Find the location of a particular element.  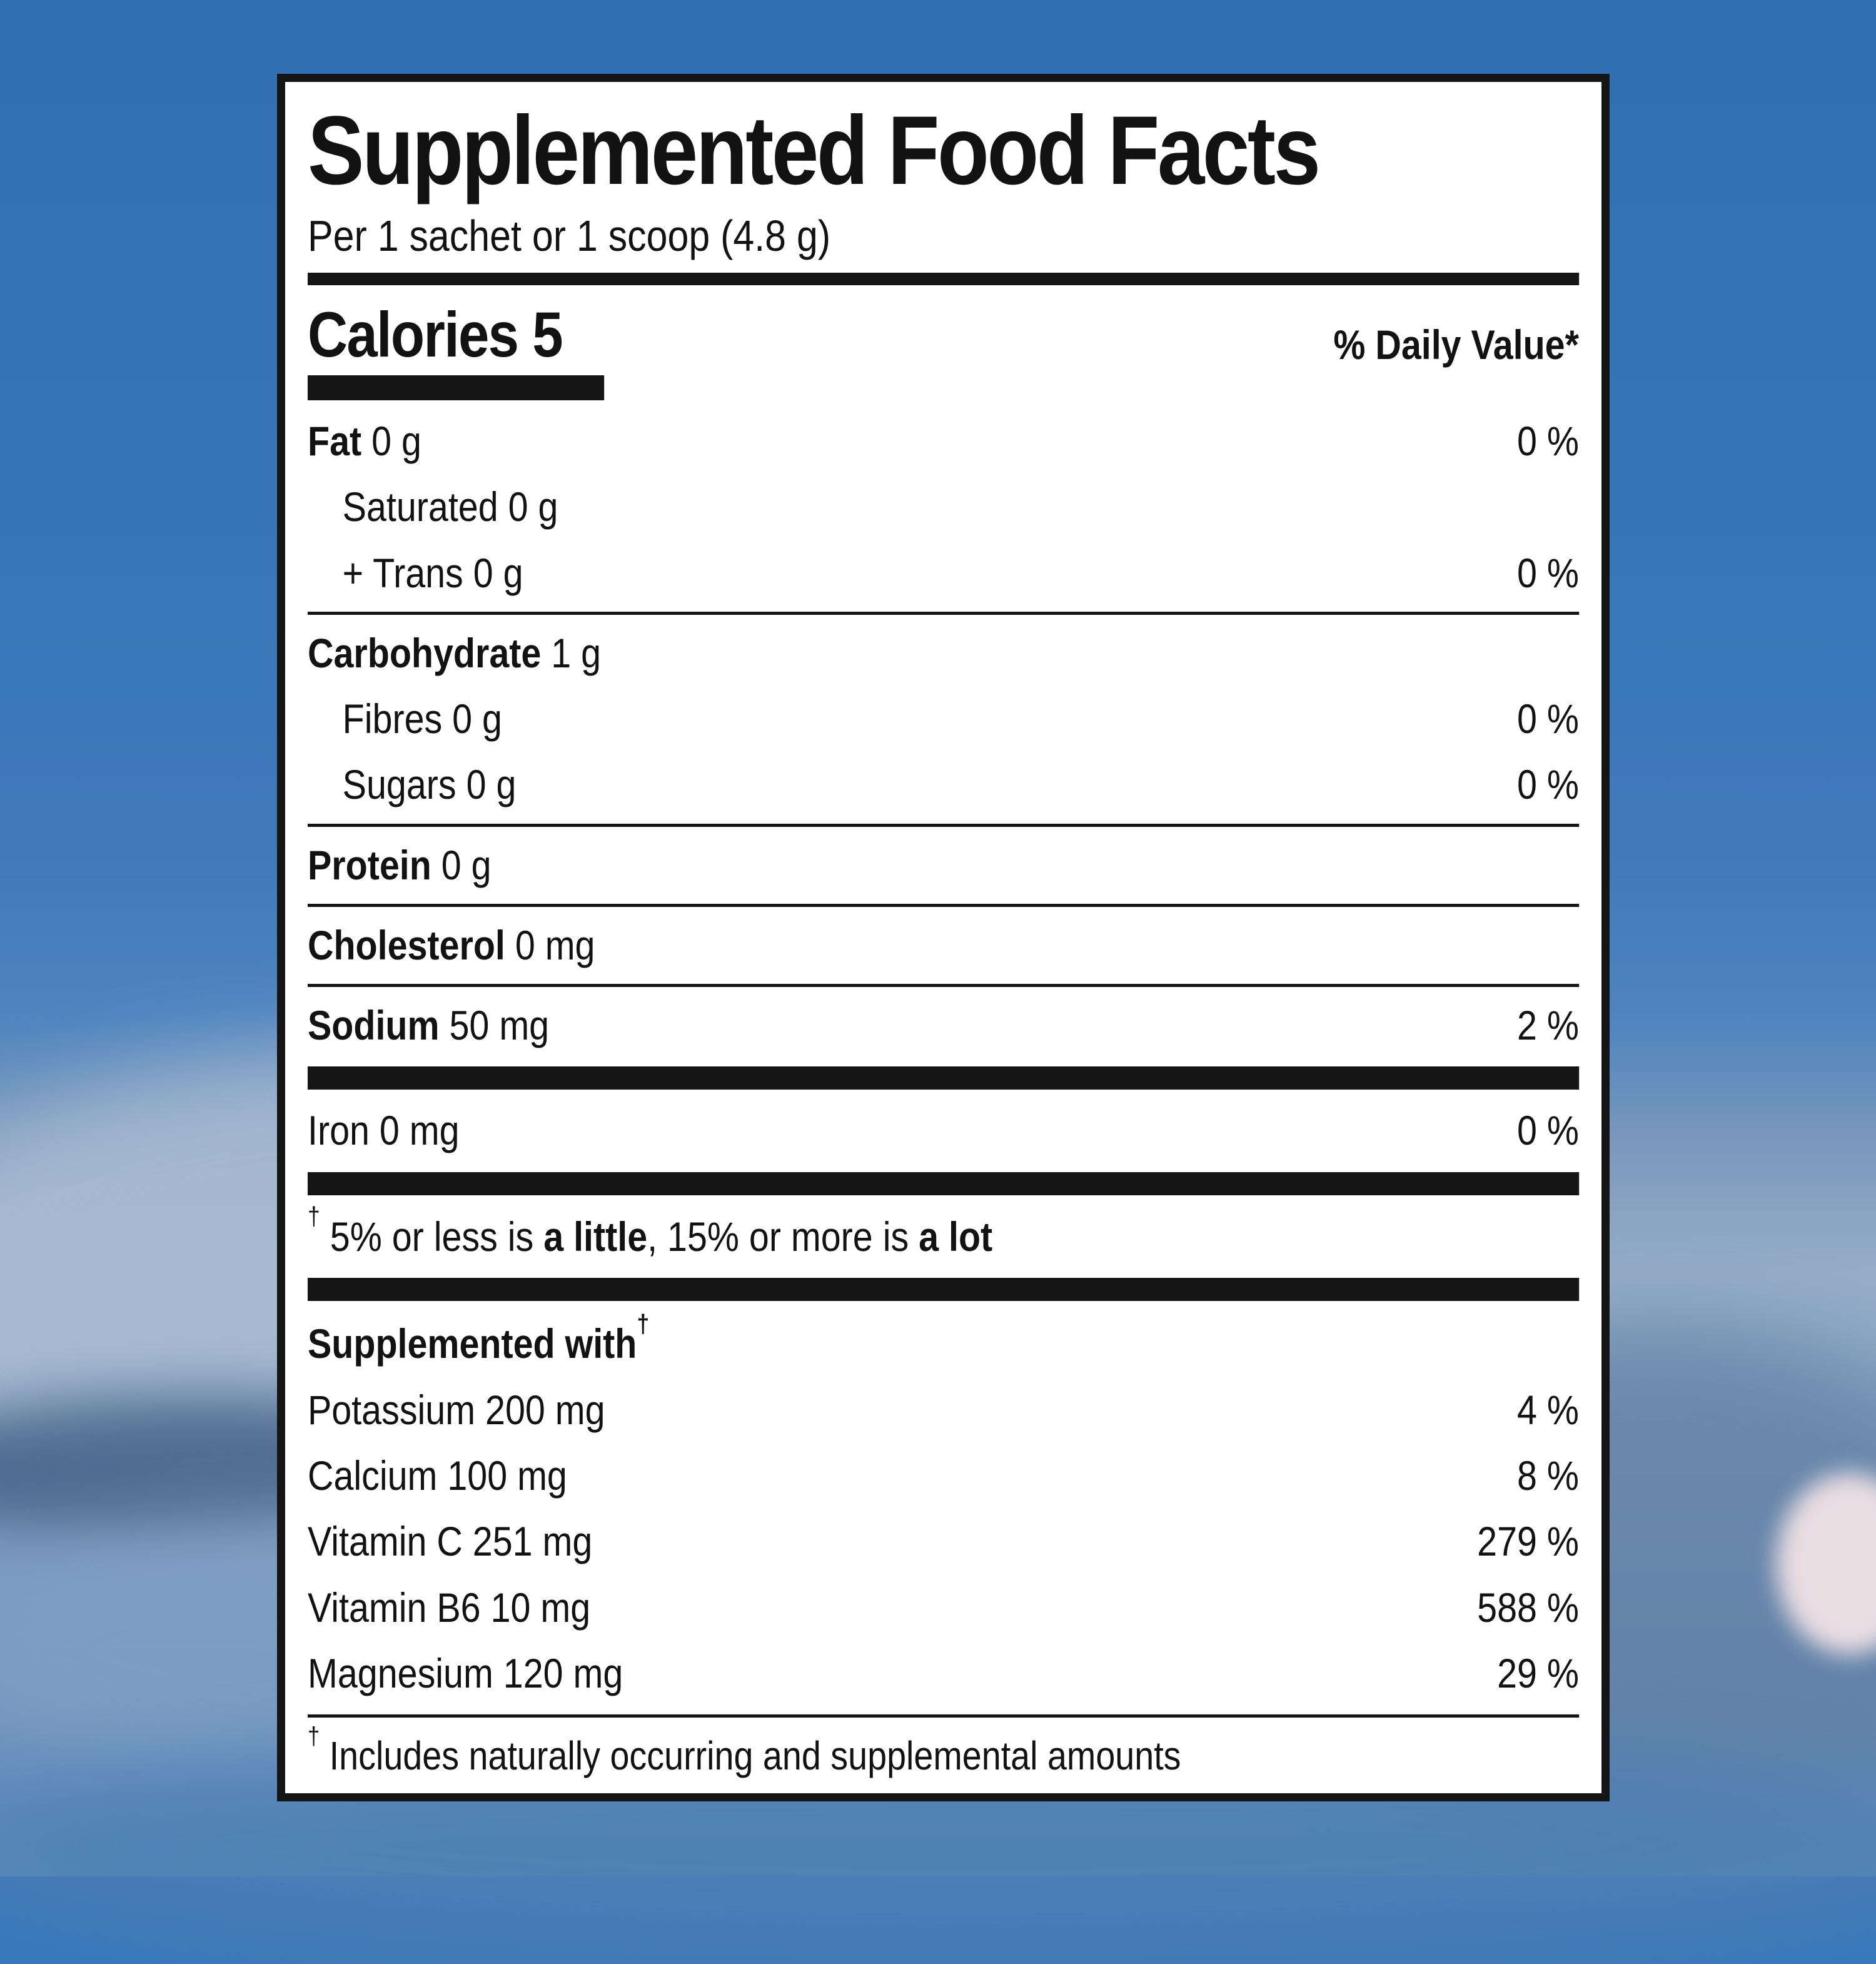

calories-label: Calories 5 is located at coordinates (435, 334).